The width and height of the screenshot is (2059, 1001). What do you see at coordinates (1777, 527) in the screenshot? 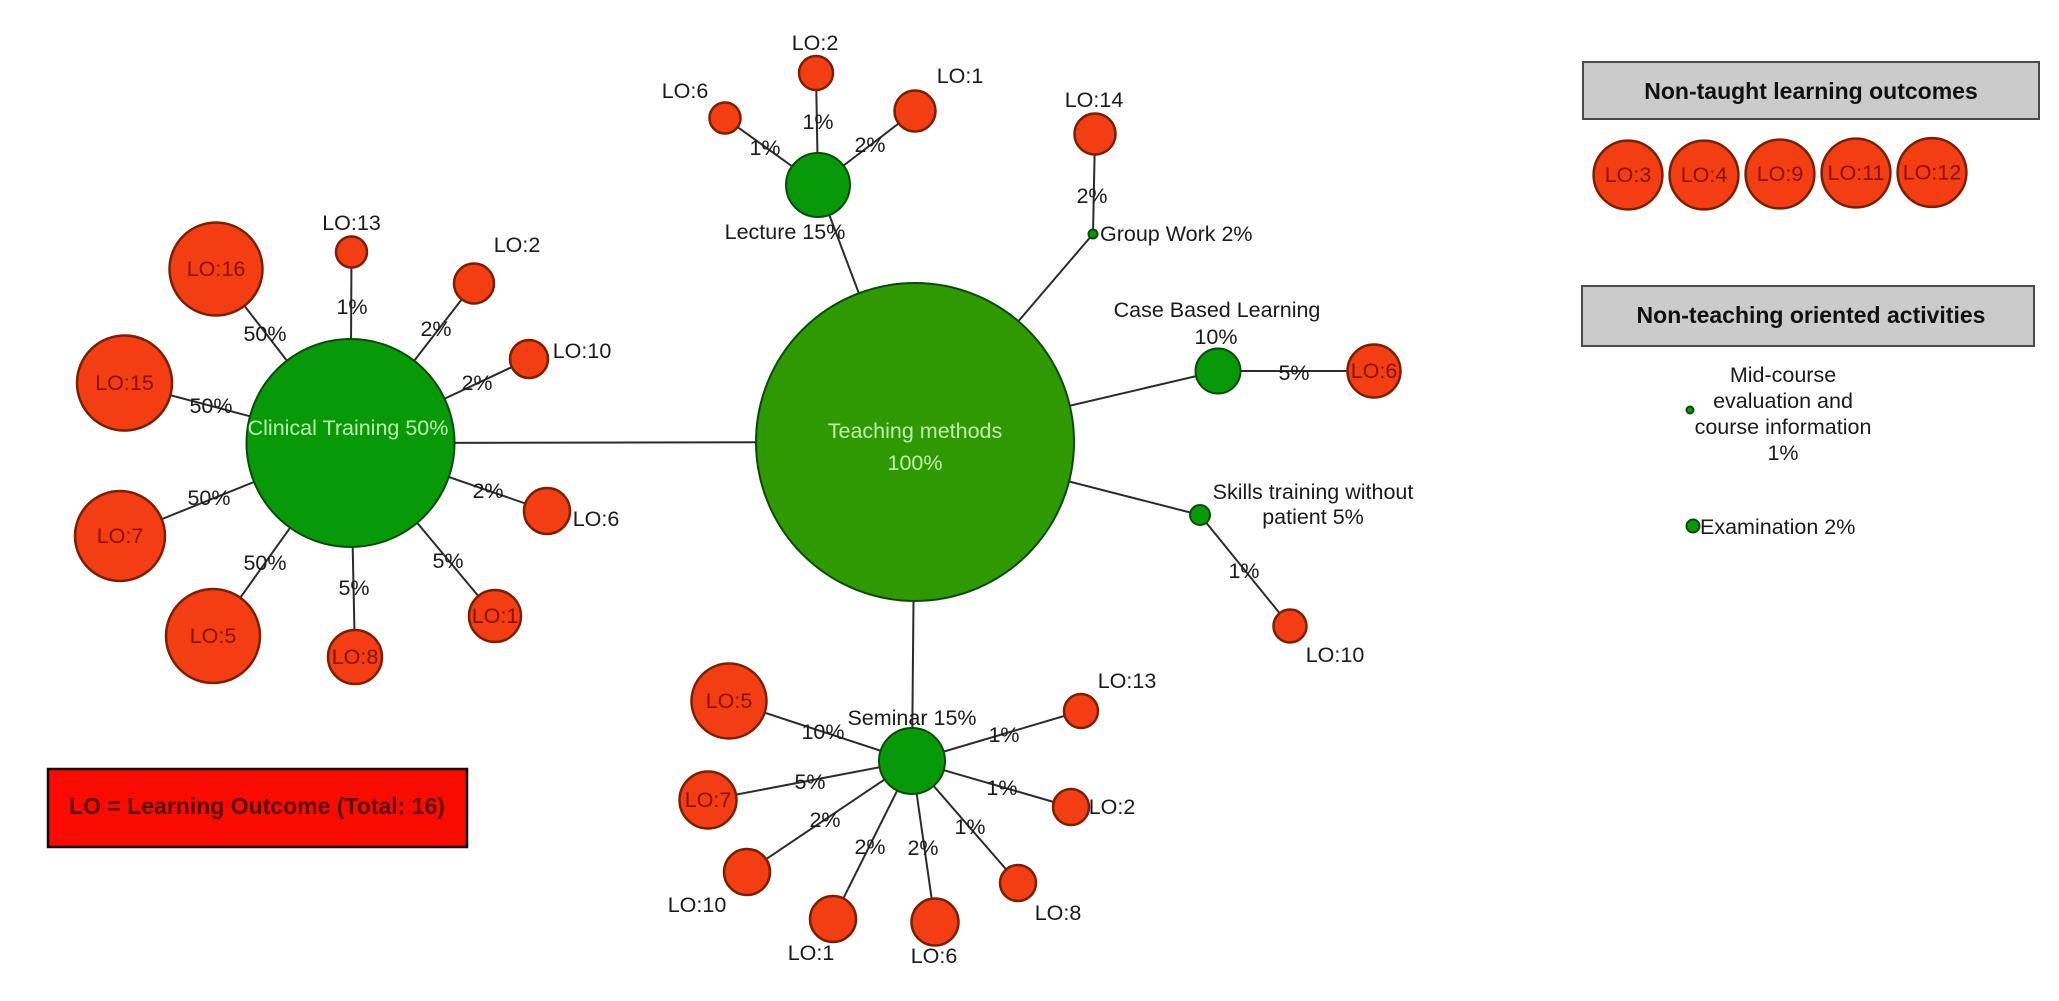
I see `svg-text: Examination 2%` at bounding box center [1777, 527].